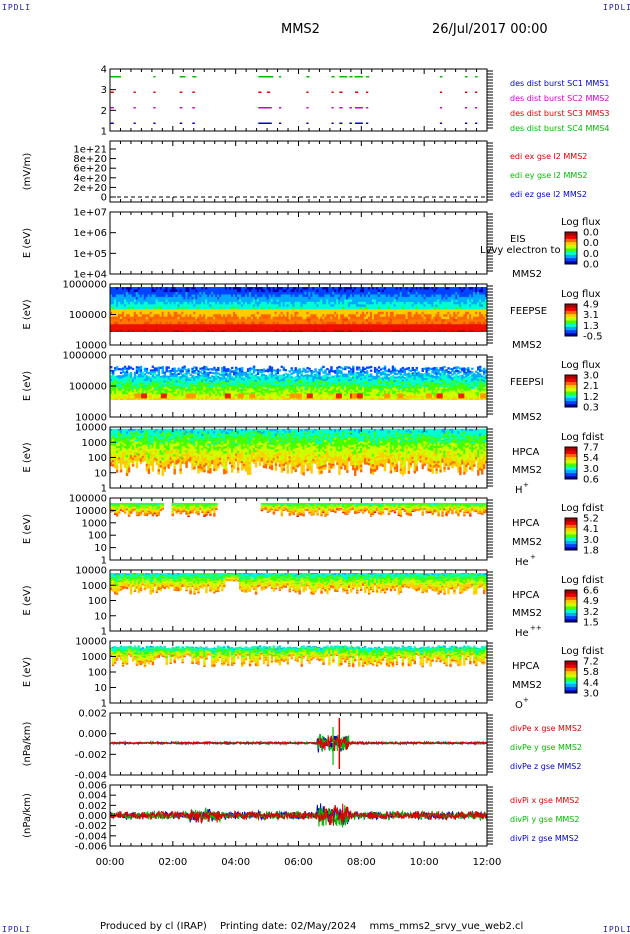  Describe the element at coordinates (298, 100) in the screenshot. I see `burst-frame` at that location.